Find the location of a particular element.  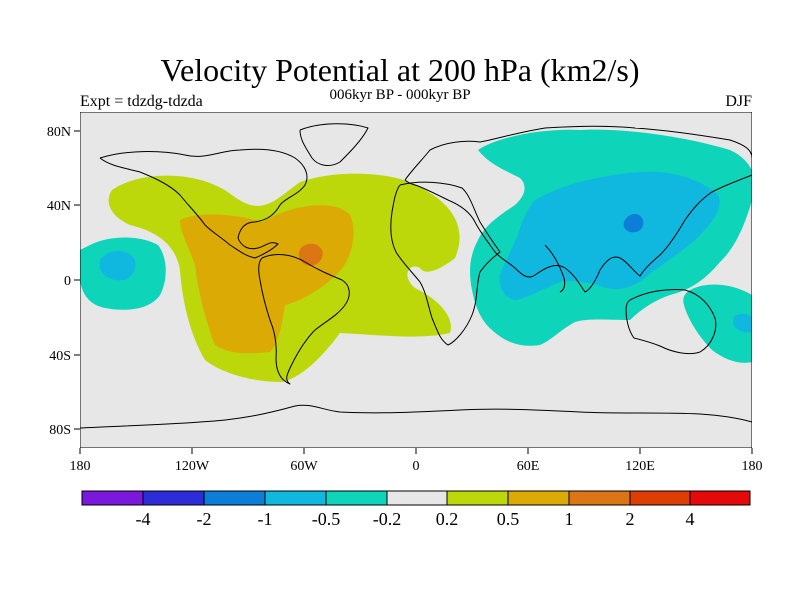

x-tick-label: 120E is located at coordinates (640, 466).